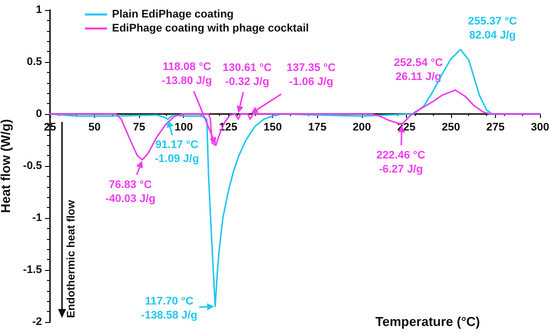  Describe the element at coordinates (427, 321) in the screenshot. I see `x-axis-title: Temperature (°C)` at that location.